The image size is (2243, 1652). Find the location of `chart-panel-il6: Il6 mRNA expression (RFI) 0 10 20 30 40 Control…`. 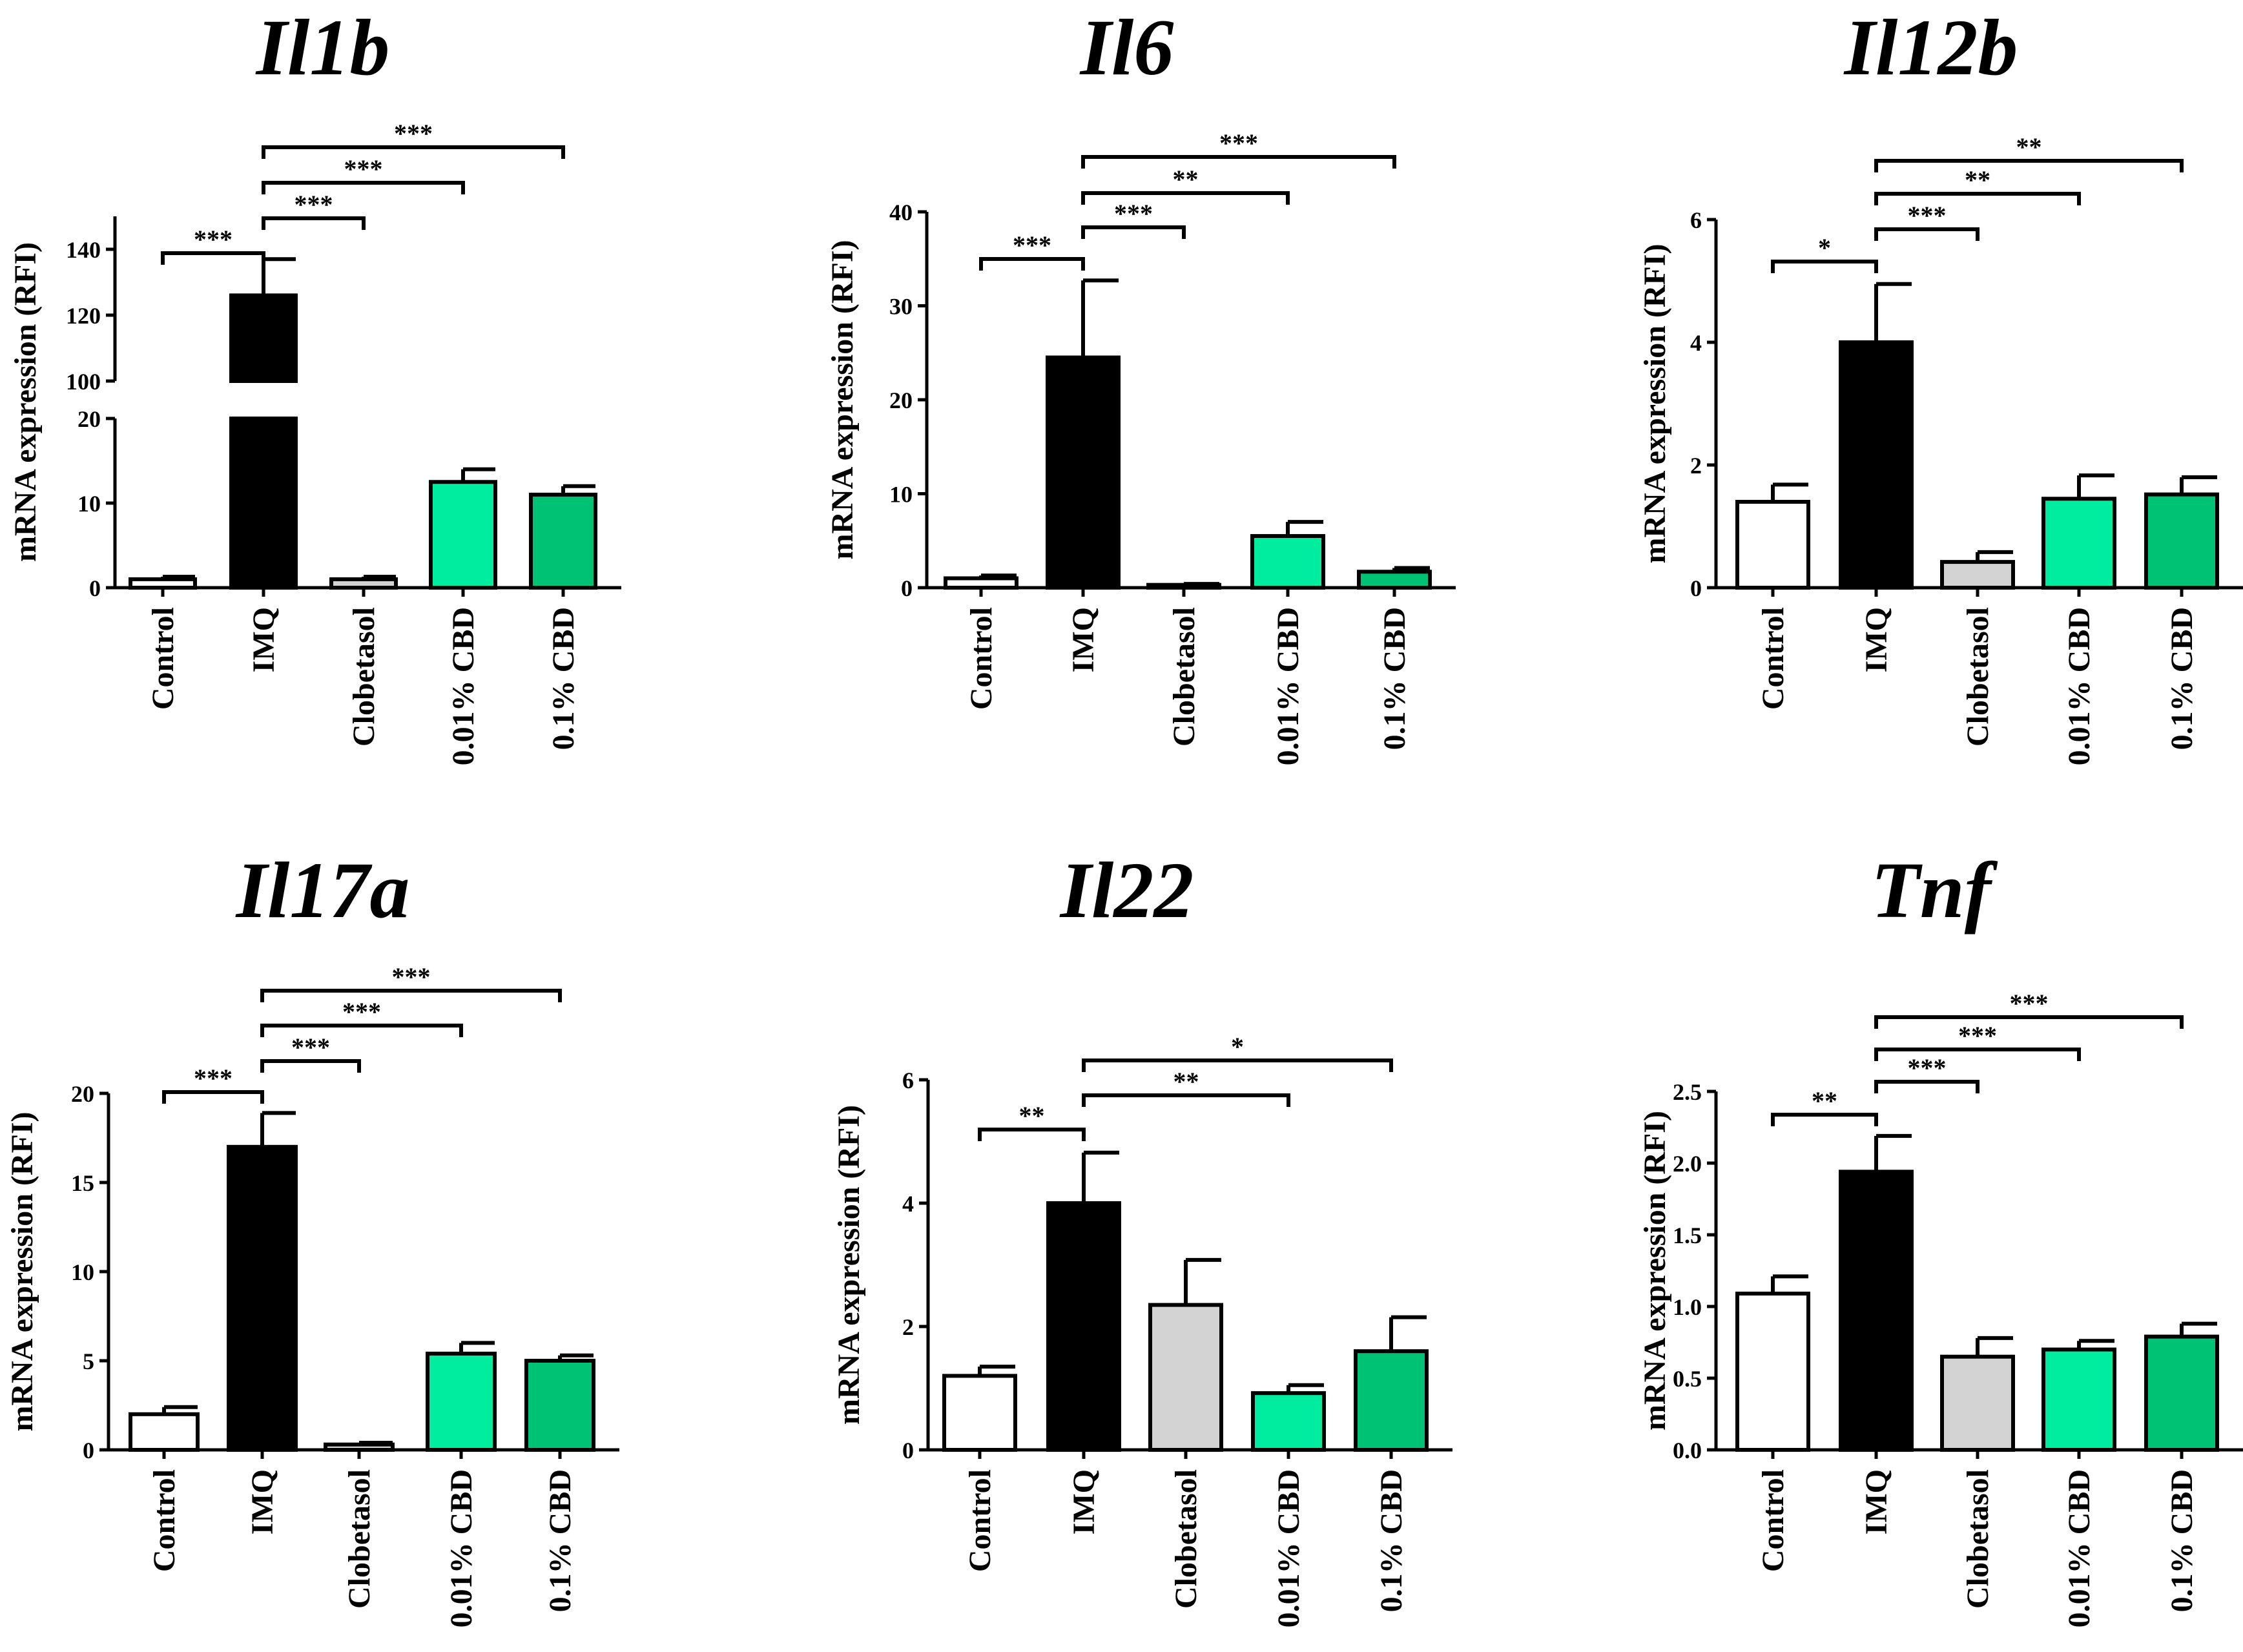

chart-panel-il6: Il6 mRNA expression (RFI) 0 10 20 30 40 Control… is located at coordinates (1140, 384).